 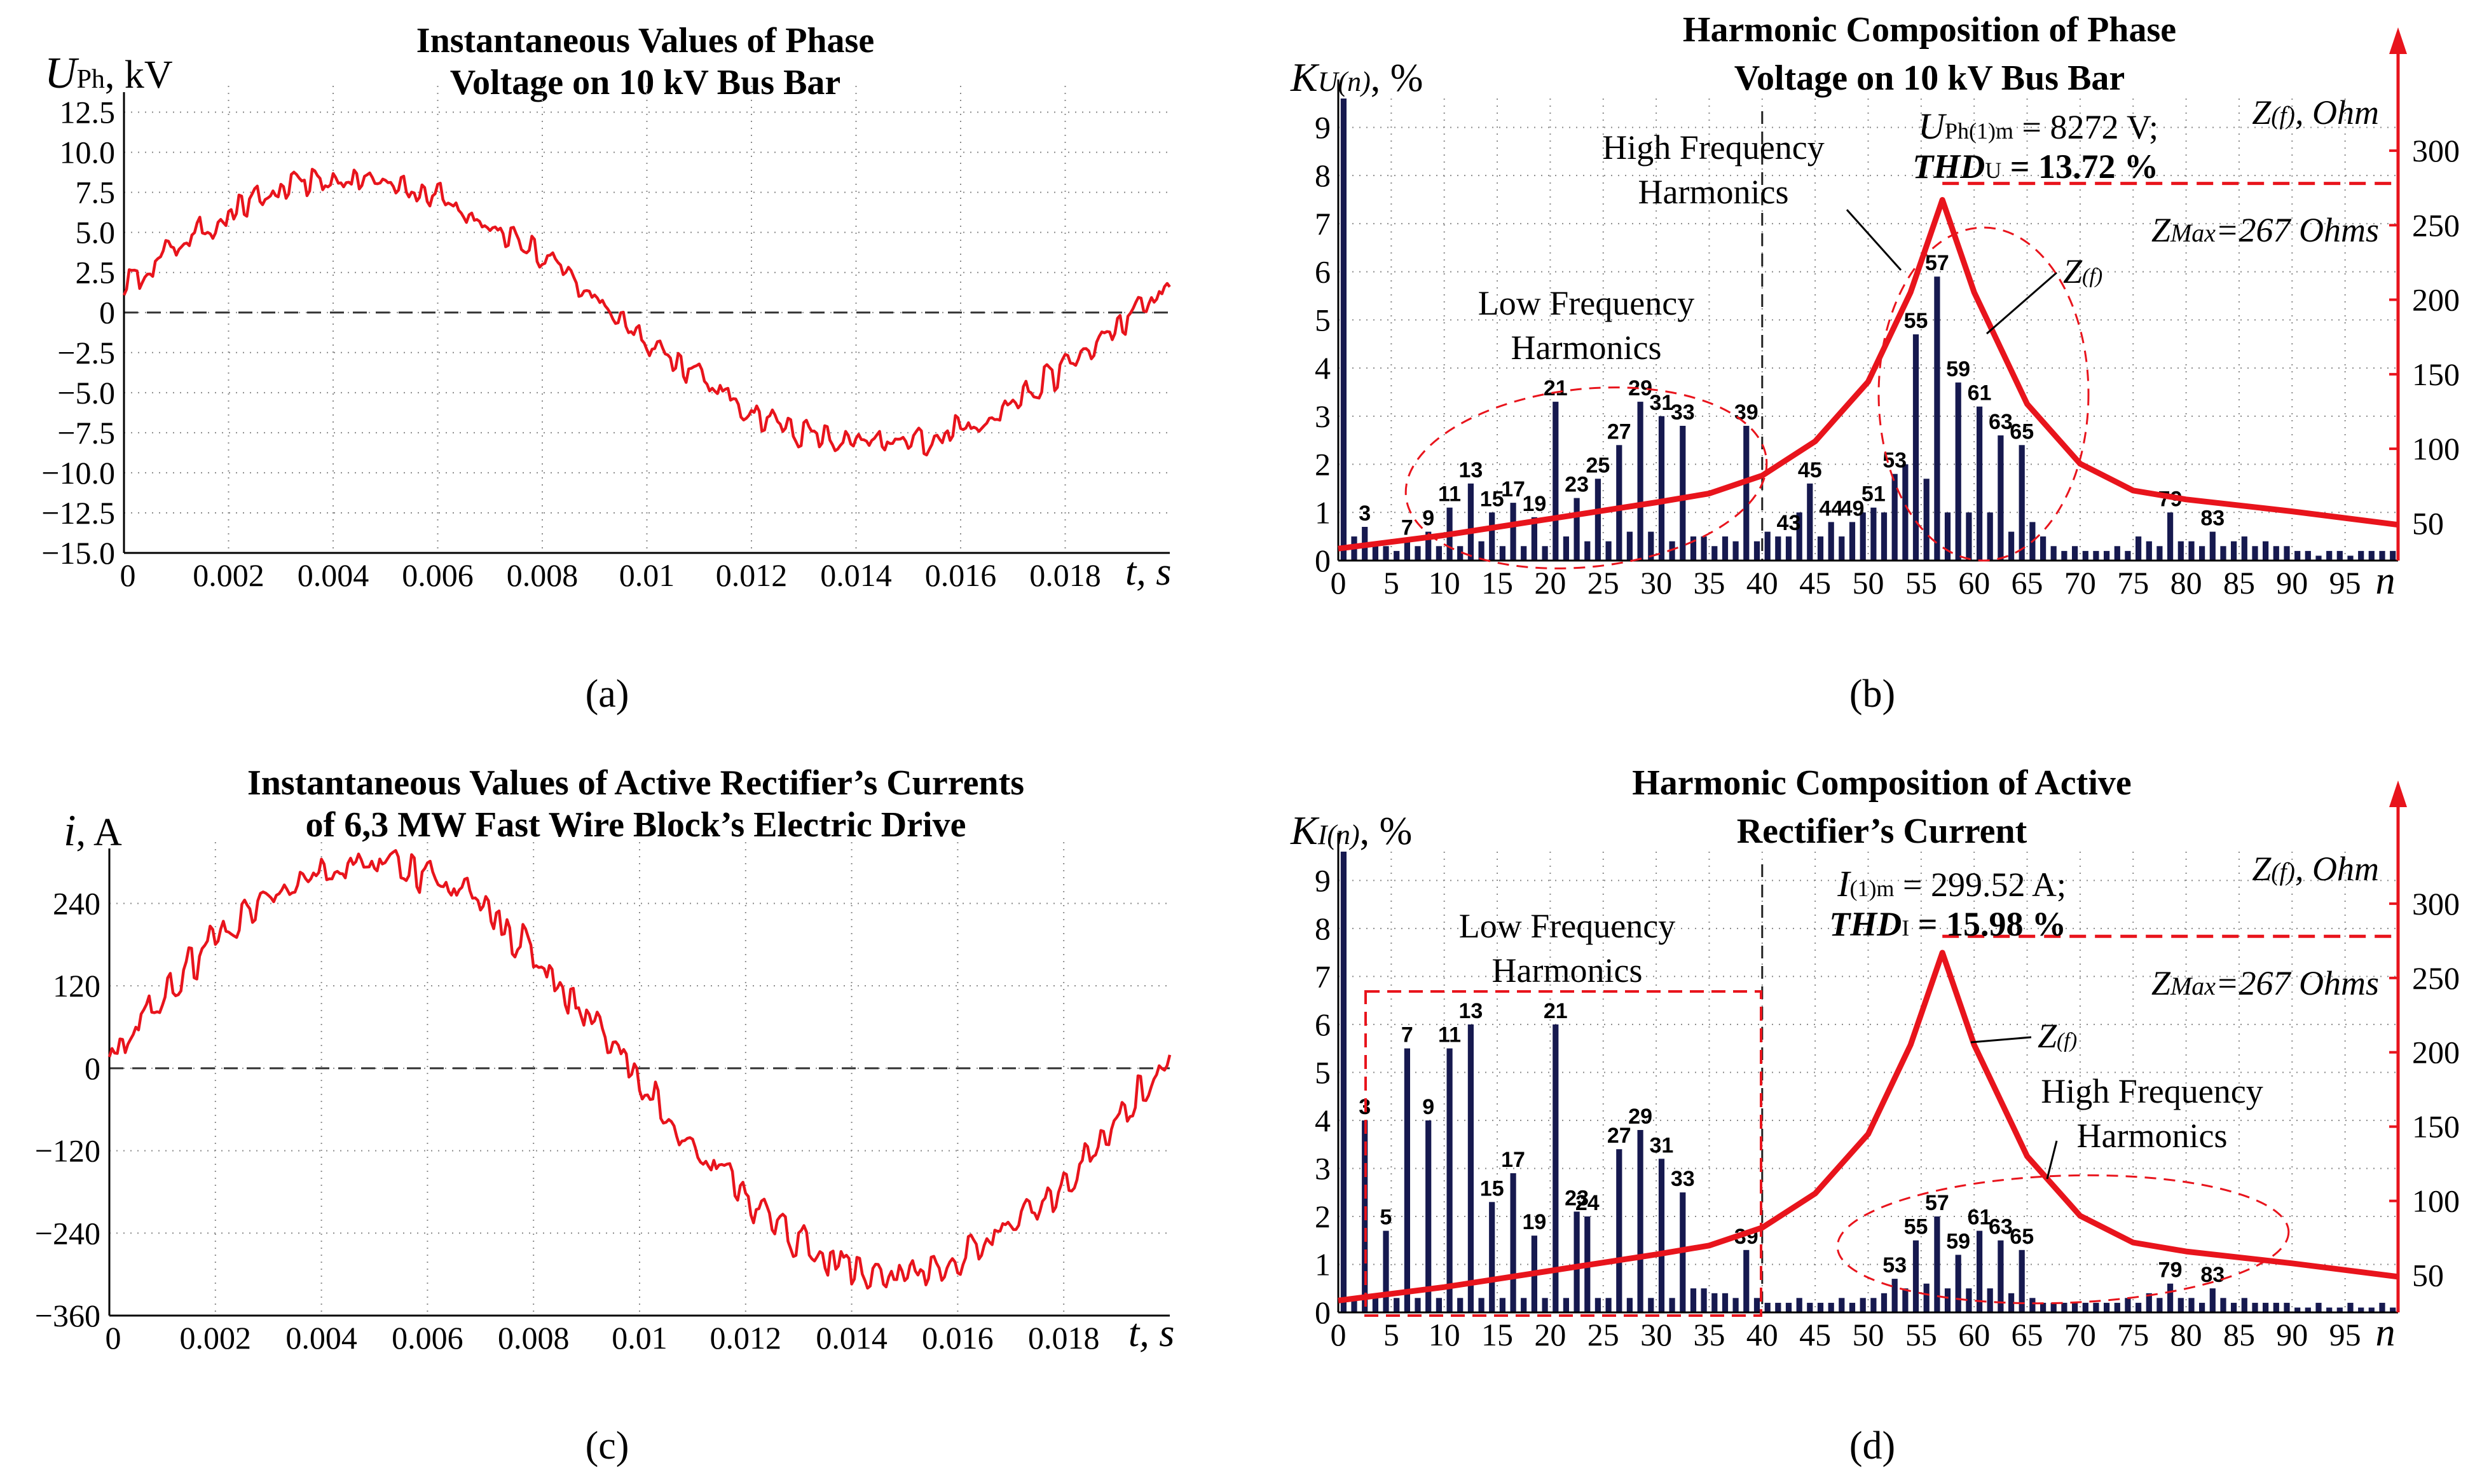 What do you see at coordinates (1980, 393) in the screenshot?
I see `bar-label-61: 61` at bounding box center [1980, 393].